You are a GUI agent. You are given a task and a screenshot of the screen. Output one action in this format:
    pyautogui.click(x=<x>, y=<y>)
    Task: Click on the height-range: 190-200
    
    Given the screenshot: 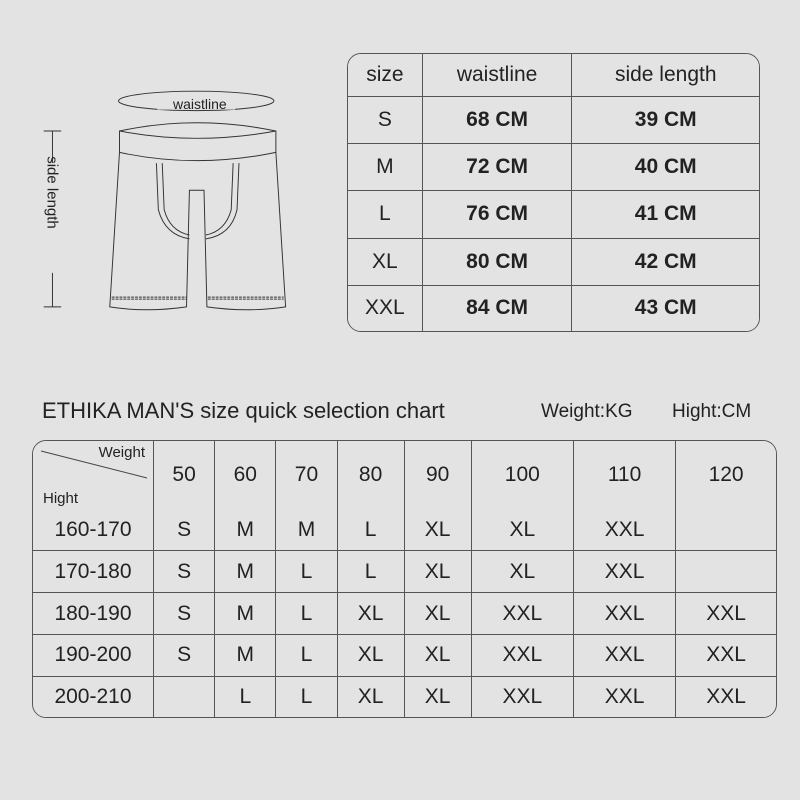 What is the action you would take?
    pyautogui.click(x=93, y=656)
    